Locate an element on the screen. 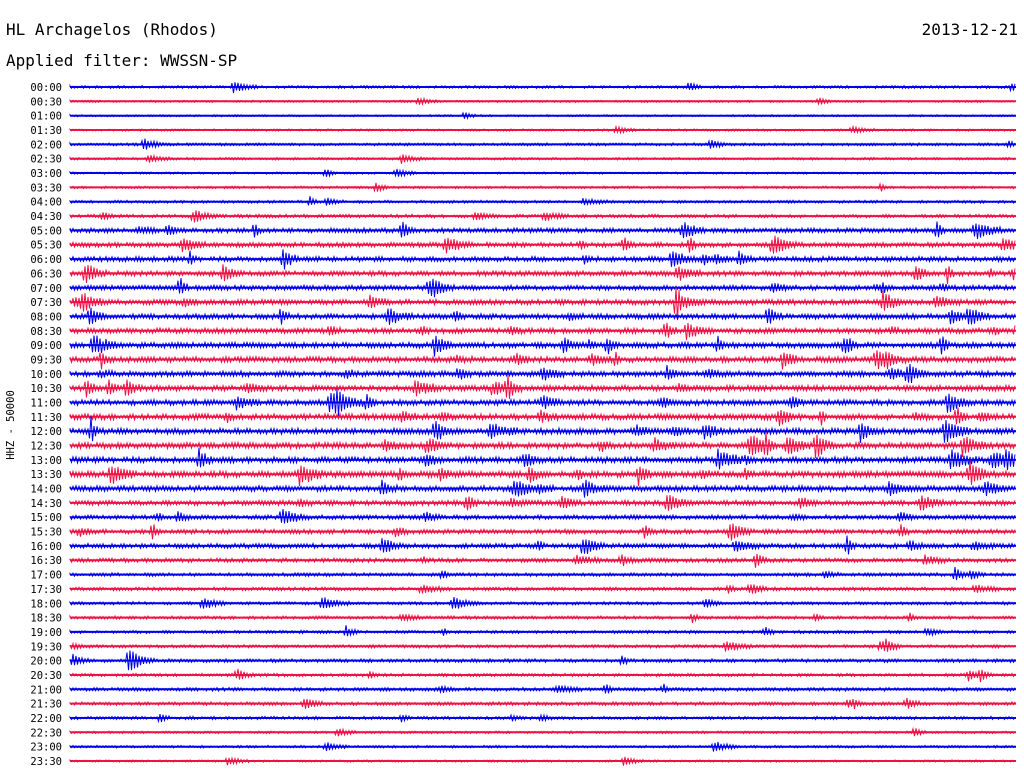 This screenshot has width=1024, height=780. y-axis-label: HHZ - 50000 is located at coordinates (11, 425).